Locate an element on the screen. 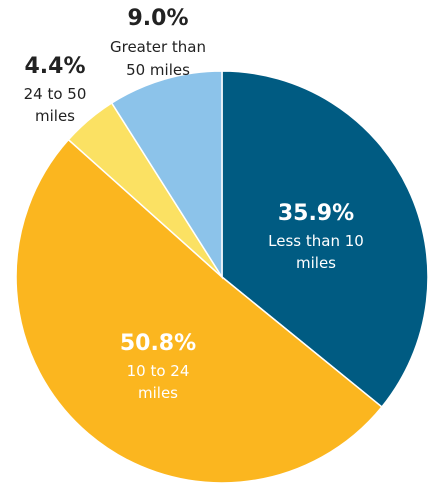 The image size is (430, 496). slice-category-label: 10 to 24 is located at coordinates (158, 371).